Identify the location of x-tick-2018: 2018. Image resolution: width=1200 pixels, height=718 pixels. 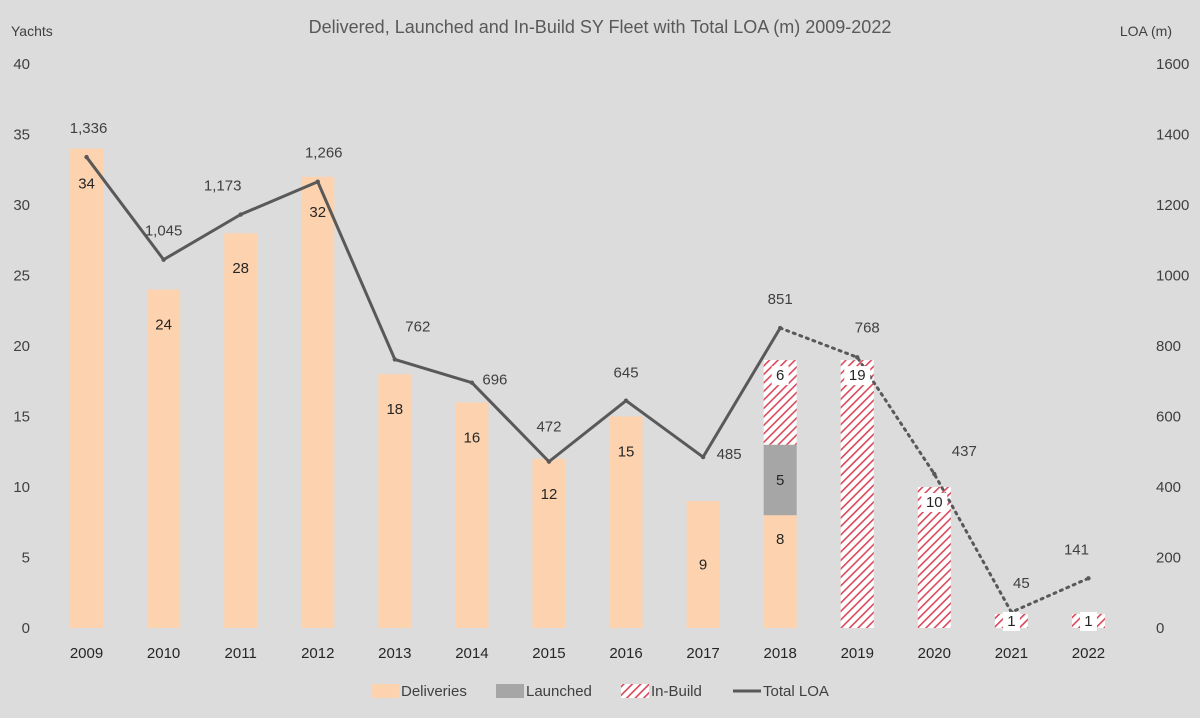
(779, 653).